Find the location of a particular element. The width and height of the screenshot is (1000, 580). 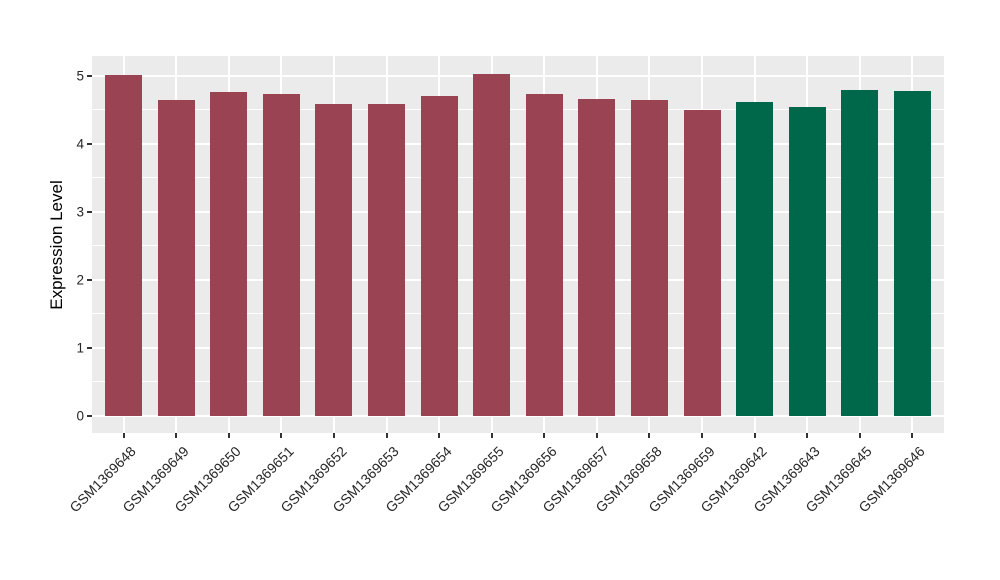

y-tick-label: 4 is located at coordinates (80, 144).